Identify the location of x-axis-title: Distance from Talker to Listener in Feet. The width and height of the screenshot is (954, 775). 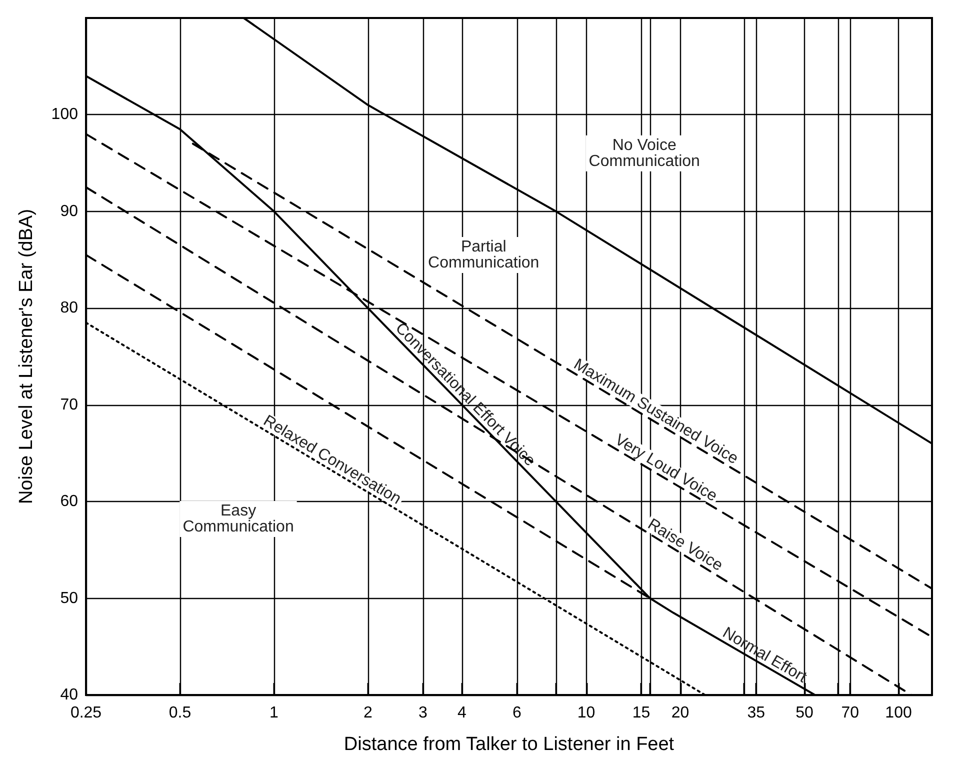
(509, 744).